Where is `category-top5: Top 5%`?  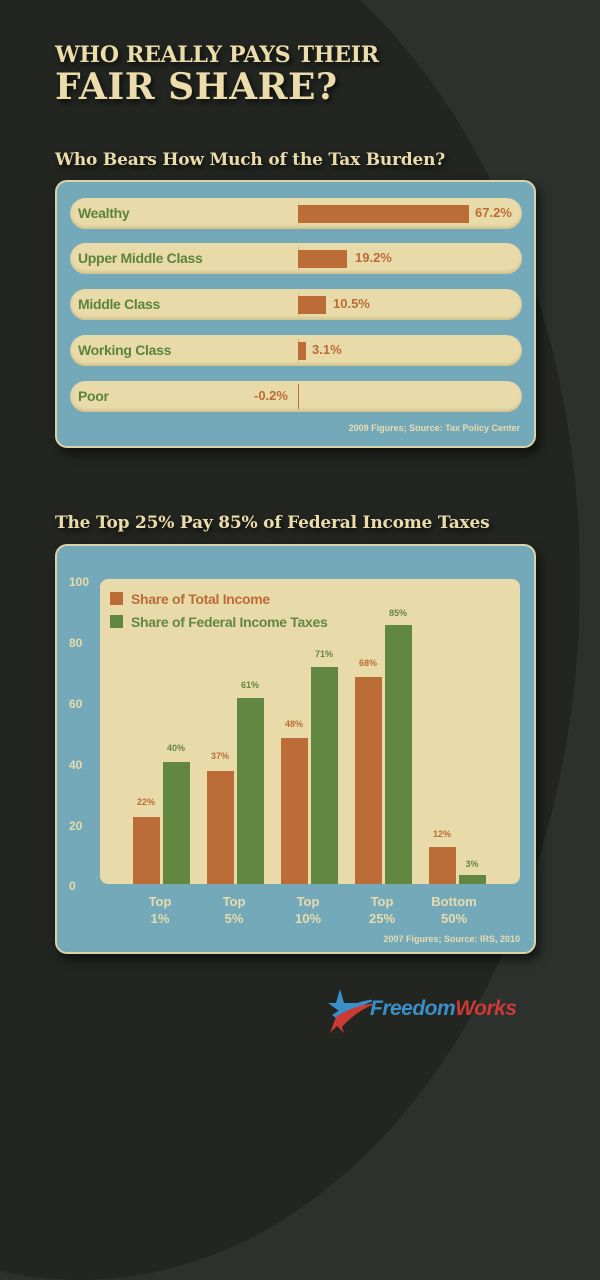
category-top5: Top 5% is located at coordinates (234, 910).